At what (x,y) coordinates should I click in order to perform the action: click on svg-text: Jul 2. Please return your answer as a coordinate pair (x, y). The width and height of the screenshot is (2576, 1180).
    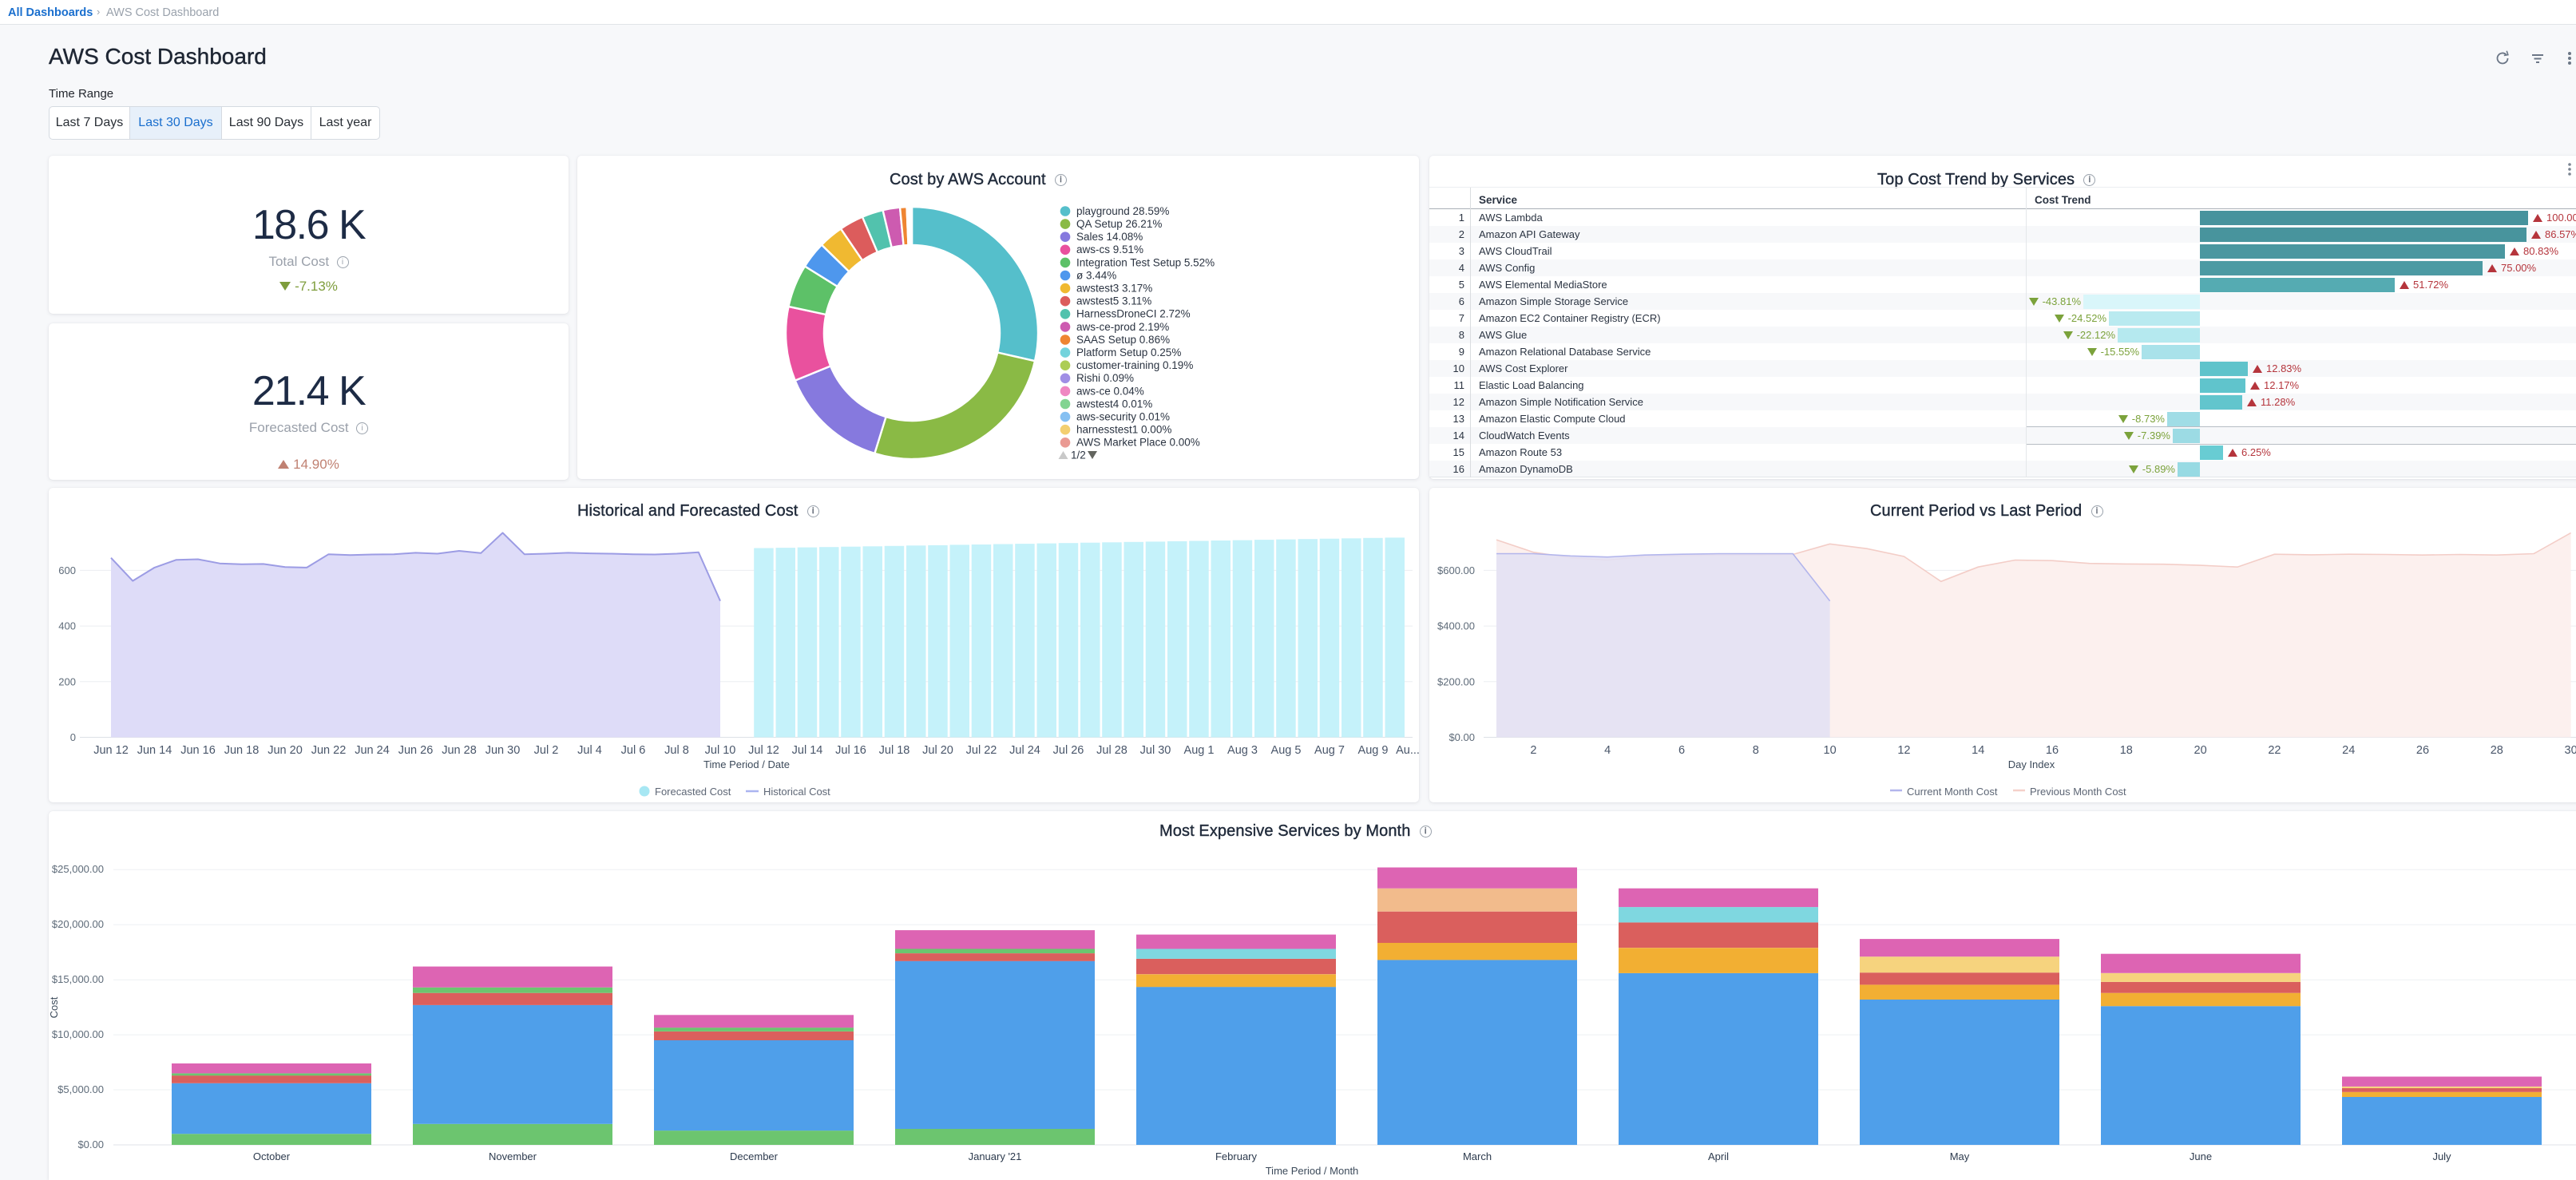
    Looking at the image, I should click on (546, 750).